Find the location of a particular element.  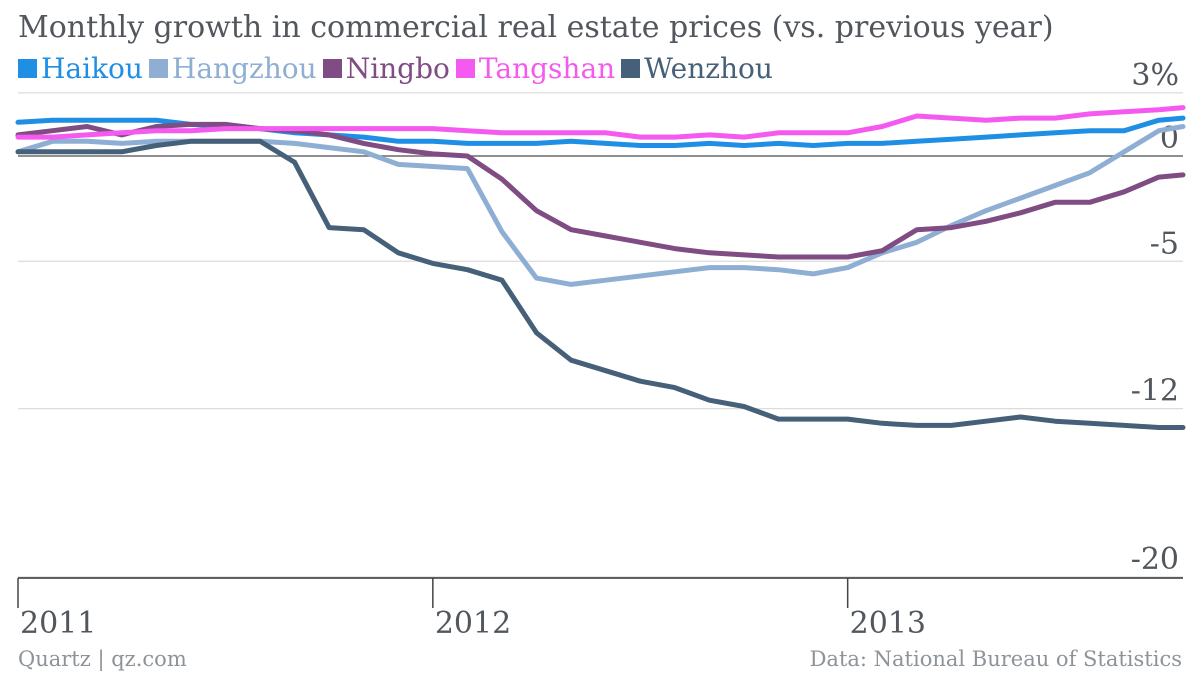

legend: Haikou Hangzhou Ningbo Tangshan Wenzhou is located at coordinates (398, 68).